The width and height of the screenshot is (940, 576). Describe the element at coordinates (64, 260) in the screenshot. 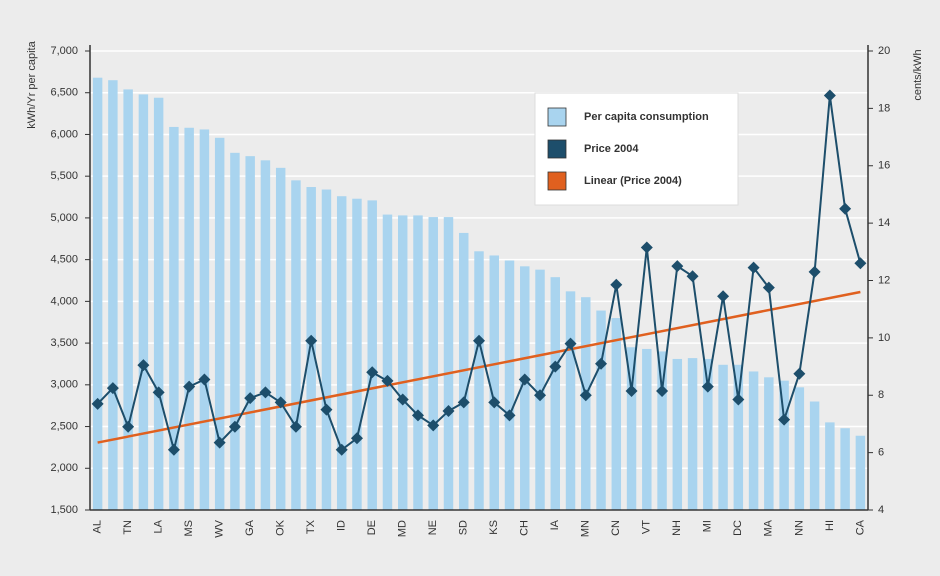

I see `y-tick-label: 4,500` at that location.